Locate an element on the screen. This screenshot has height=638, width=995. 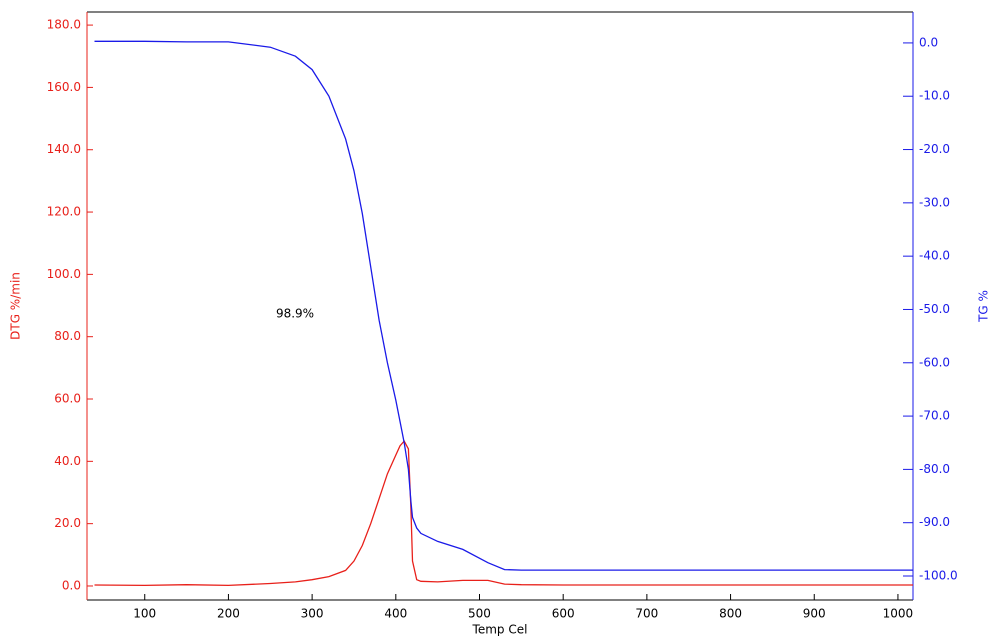
y-axis-label: DTG %/min is located at coordinates (16, 306).